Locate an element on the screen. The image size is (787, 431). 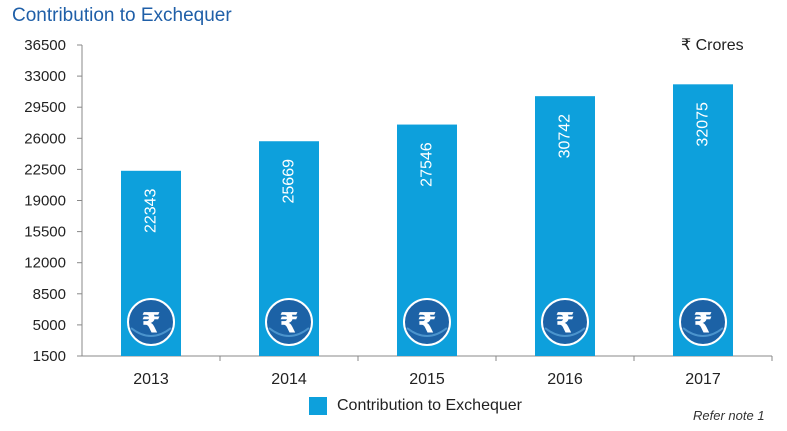
y-tick-label: 15500 is located at coordinates (45, 232).